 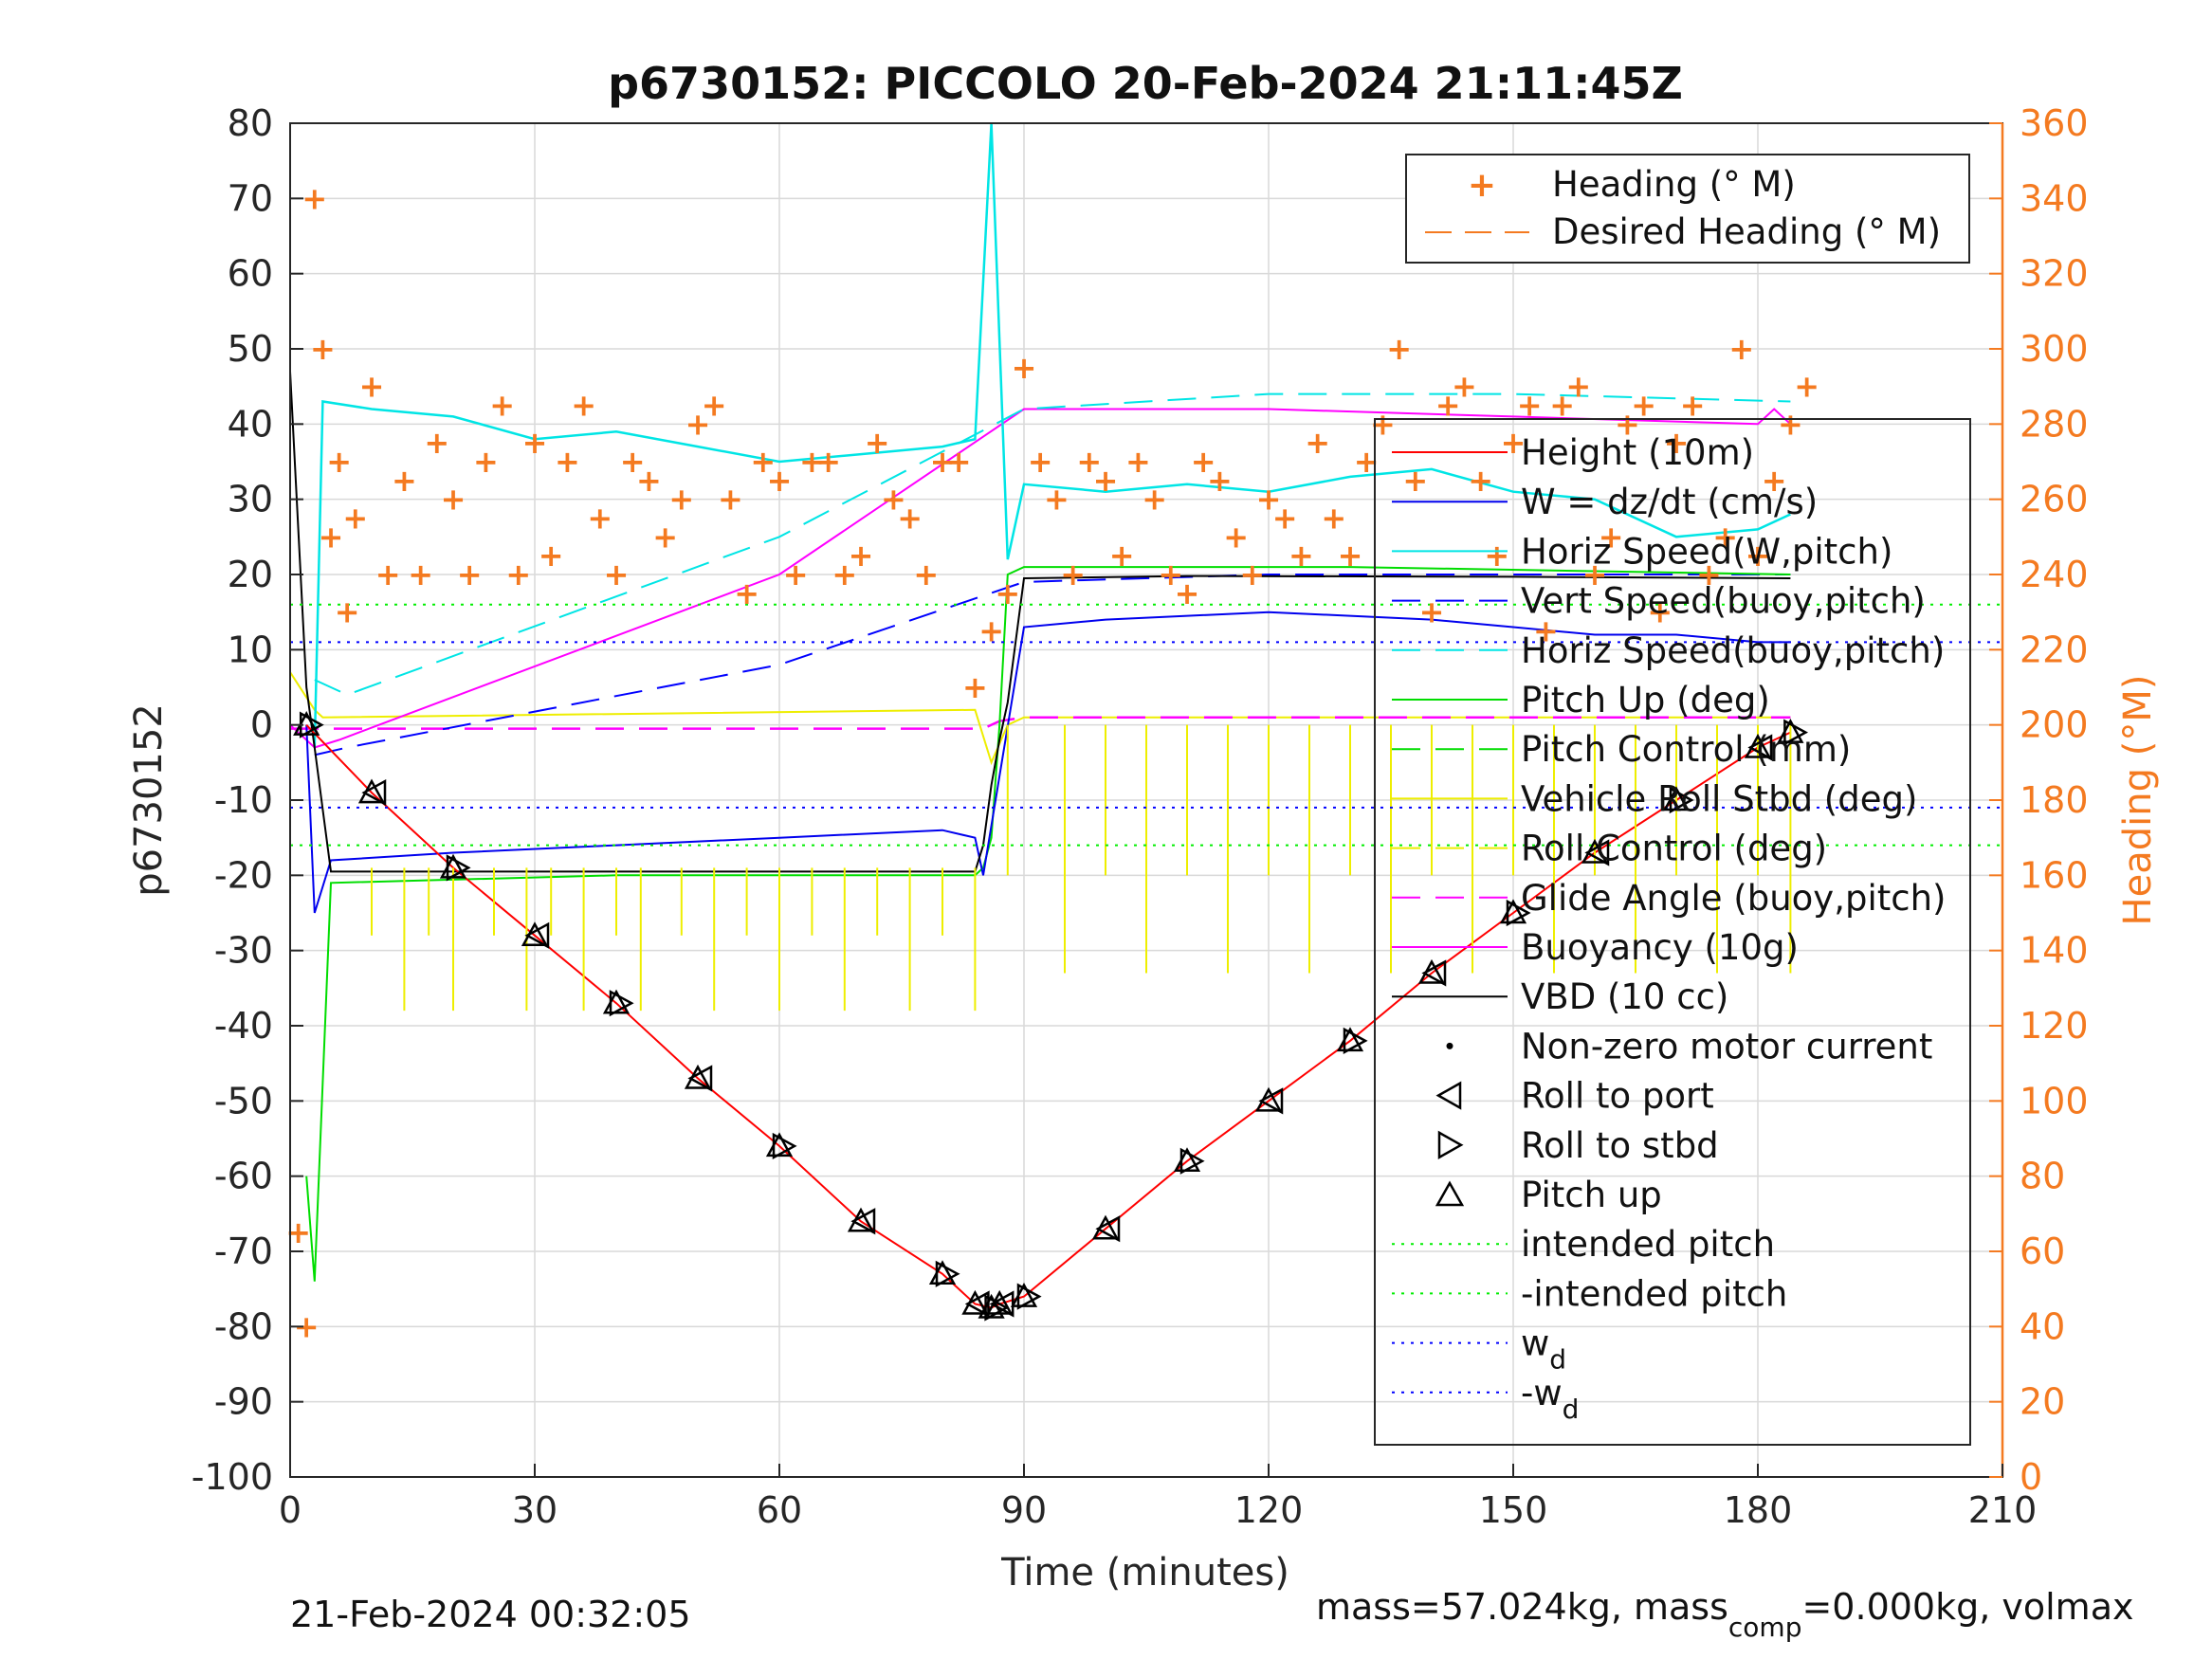 What do you see at coordinates (490, 1614) in the screenshot?
I see `footer-timestamp: 21-Feb-2024 00:32:05` at bounding box center [490, 1614].